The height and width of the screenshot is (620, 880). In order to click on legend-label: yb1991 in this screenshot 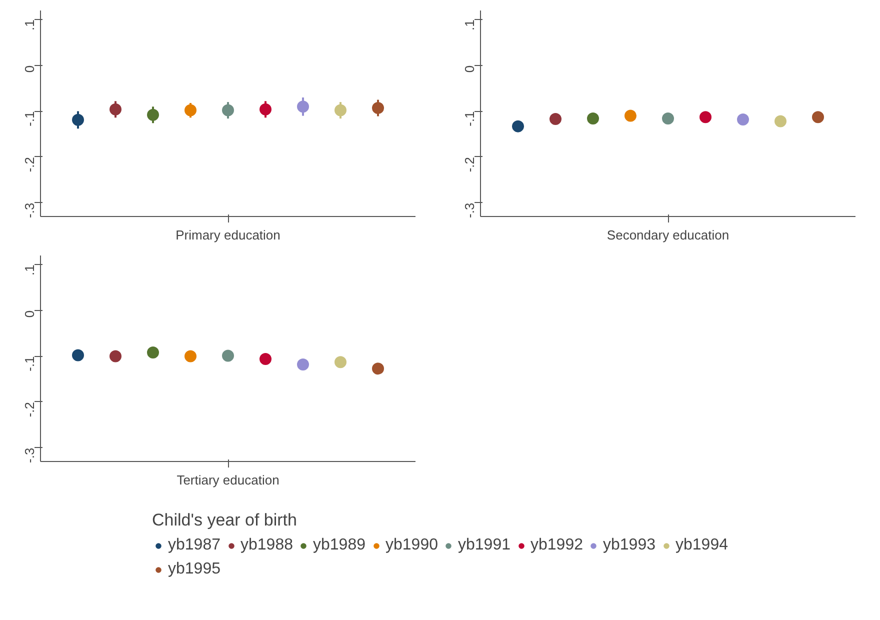, I will do `click(484, 545)`.